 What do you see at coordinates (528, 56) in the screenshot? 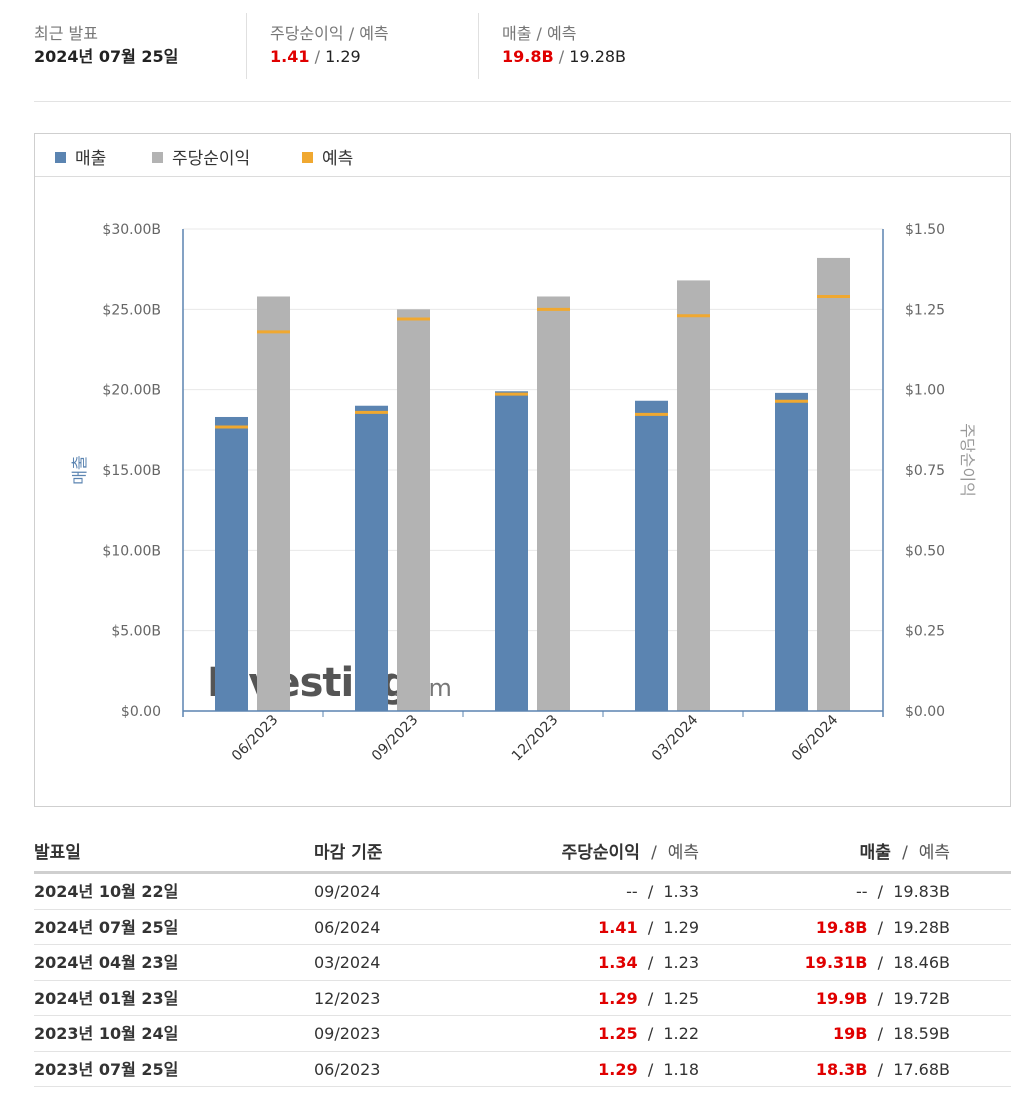
I see `revenue-actual: 19.8B` at bounding box center [528, 56].